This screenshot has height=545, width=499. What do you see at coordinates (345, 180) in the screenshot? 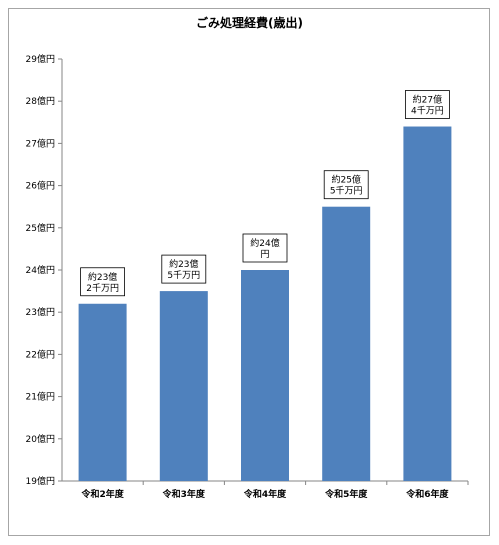
I see `data-label: 約25億` at bounding box center [345, 180].